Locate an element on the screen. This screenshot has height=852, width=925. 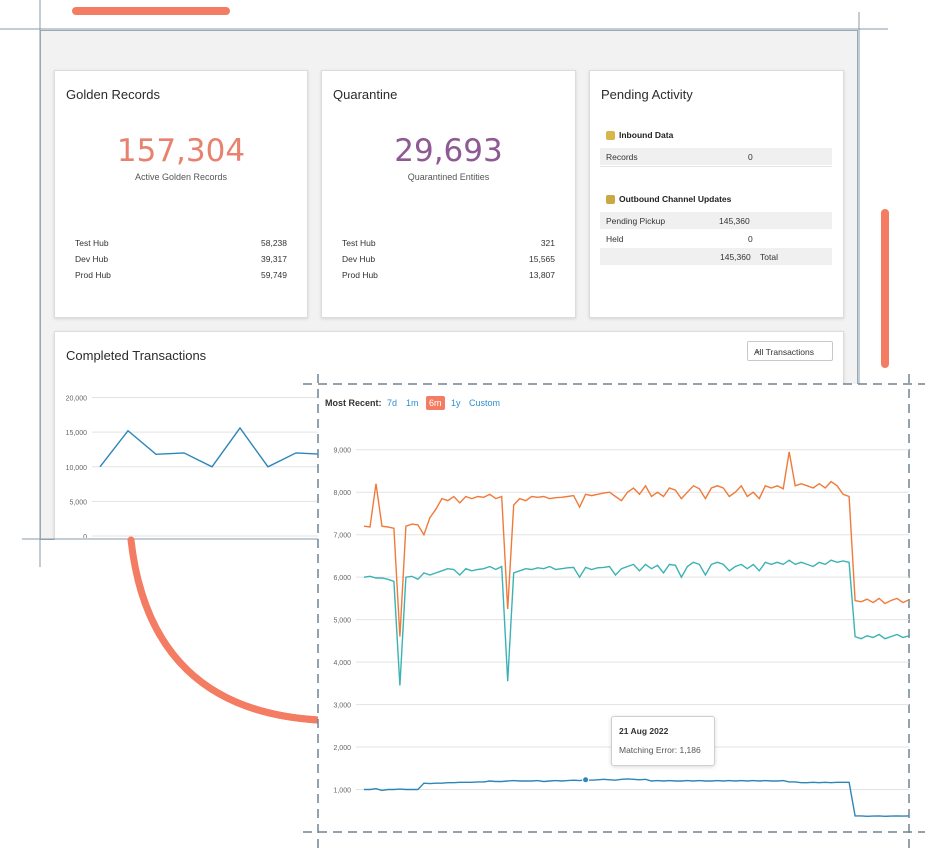
range-selector: Most Recent: is located at coordinates (353, 403).